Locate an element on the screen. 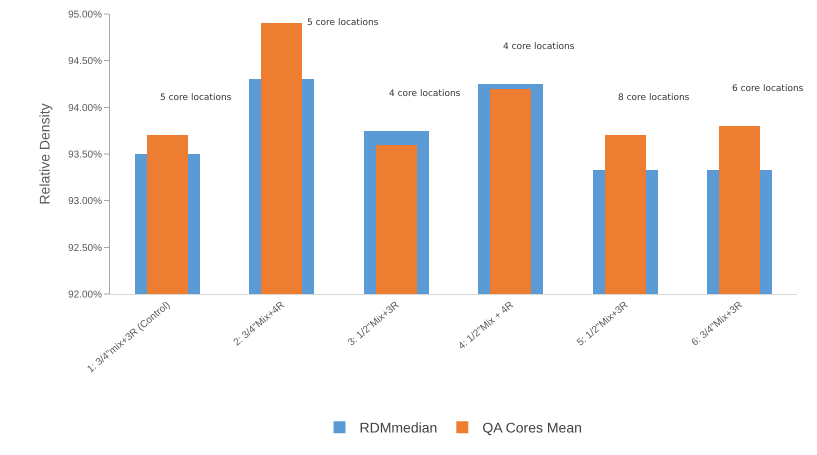 This screenshot has width=817, height=455. annotation: 6 core locations is located at coordinates (768, 89).